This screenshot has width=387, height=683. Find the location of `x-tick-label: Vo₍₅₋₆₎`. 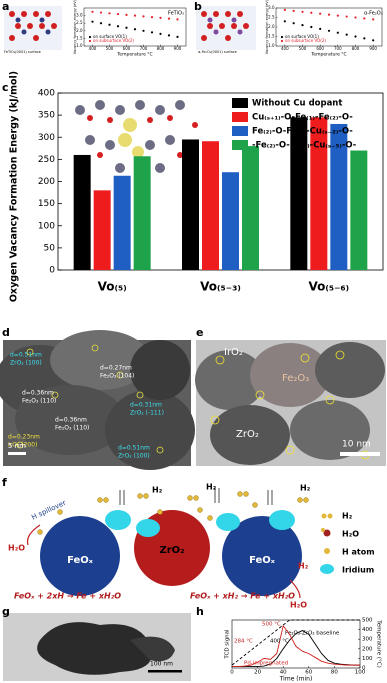

x-tick-label: Vo₍₅₋₆₎ is located at coordinates (329, 287).